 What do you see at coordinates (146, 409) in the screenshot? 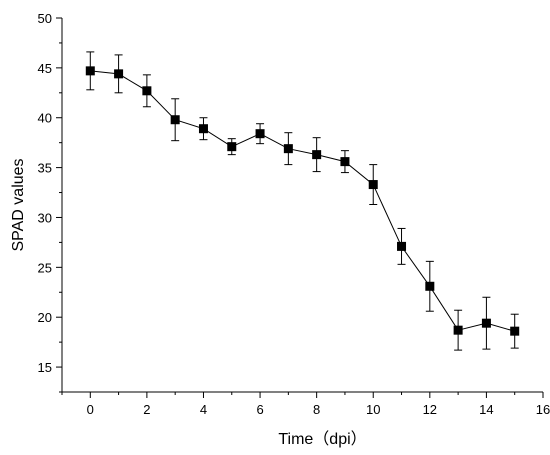
I see `x-tick-label: 2` at bounding box center [146, 409].